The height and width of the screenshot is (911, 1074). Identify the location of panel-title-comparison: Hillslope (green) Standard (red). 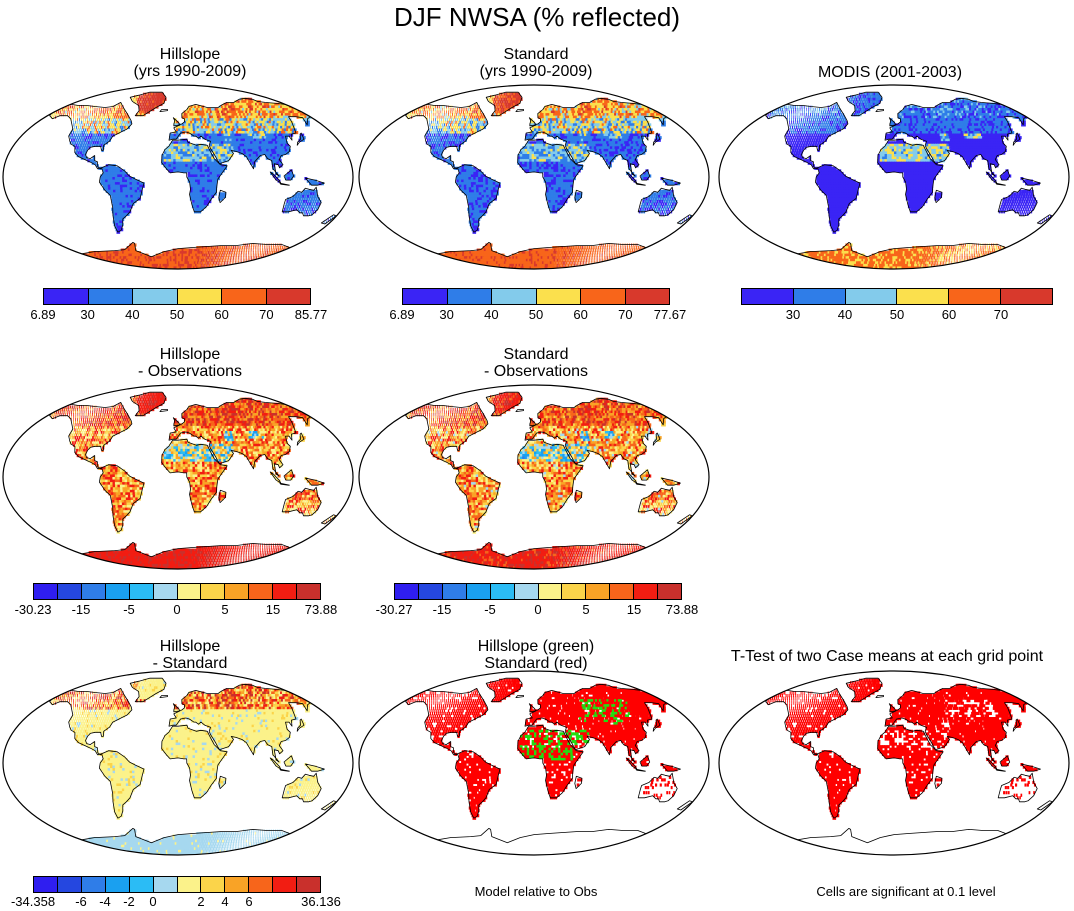
(536, 655).